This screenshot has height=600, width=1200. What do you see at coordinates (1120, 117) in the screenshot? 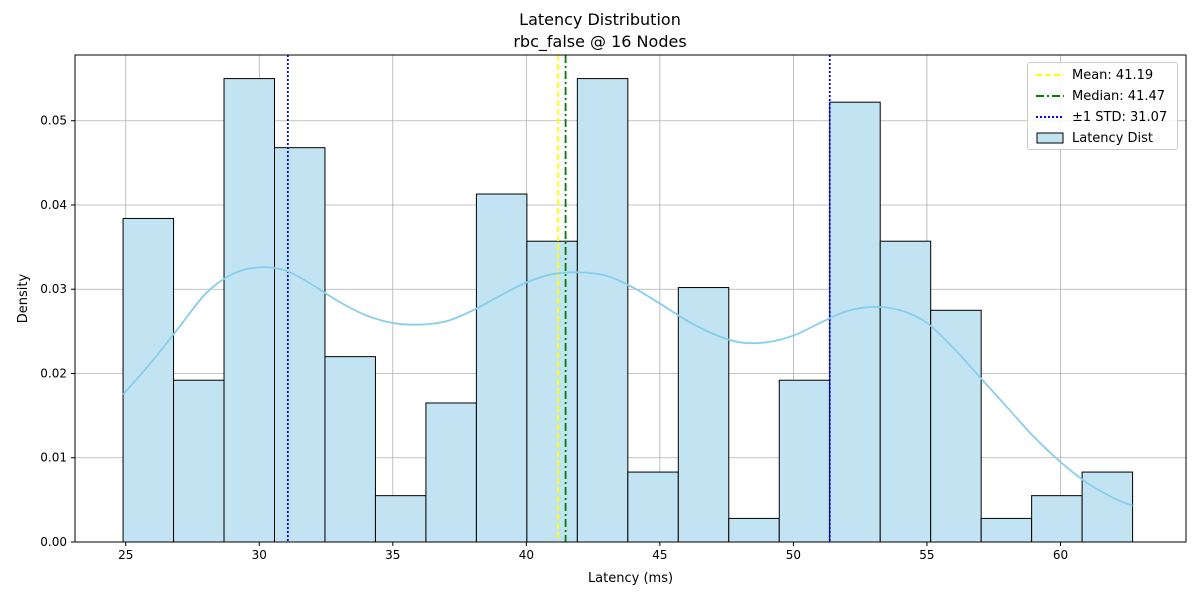
I see `legend-std-label: ±1 STD: 31.07` at bounding box center [1120, 117].